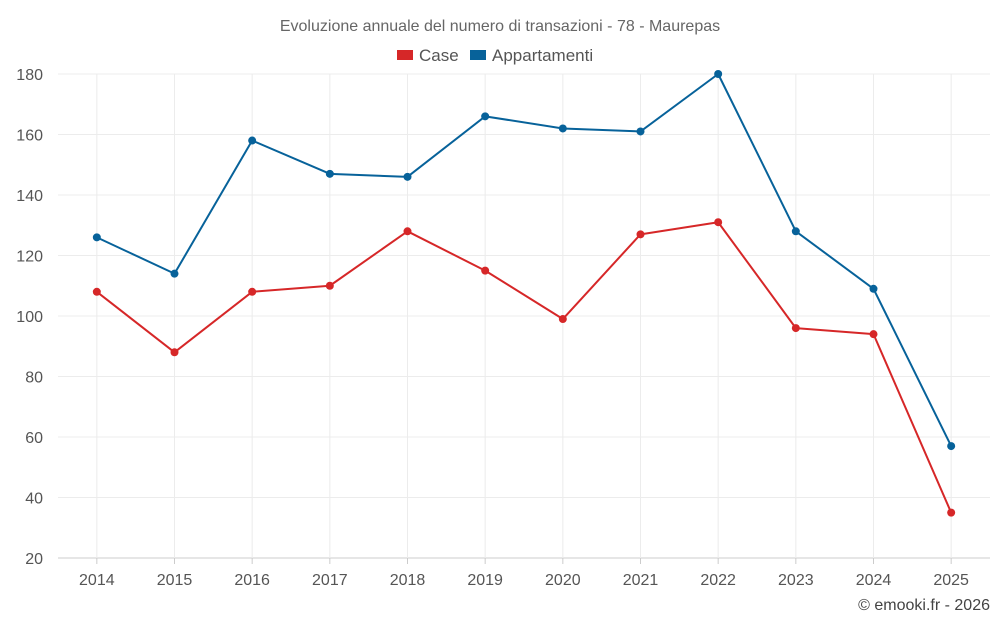 The width and height of the screenshot is (1000, 625). What do you see at coordinates (718, 580) in the screenshot?
I see `x-tick-label: 2022` at bounding box center [718, 580].